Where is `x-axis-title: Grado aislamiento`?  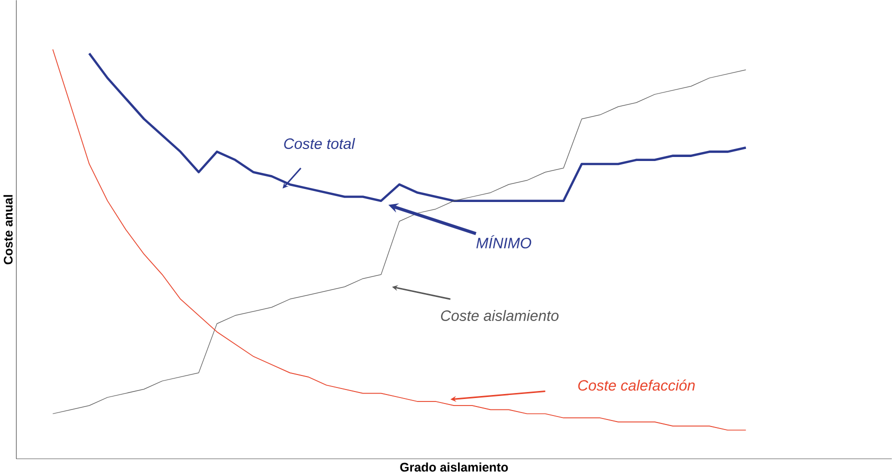
x-axis-title: Grado aislamiento is located at coordinates (454, 467).